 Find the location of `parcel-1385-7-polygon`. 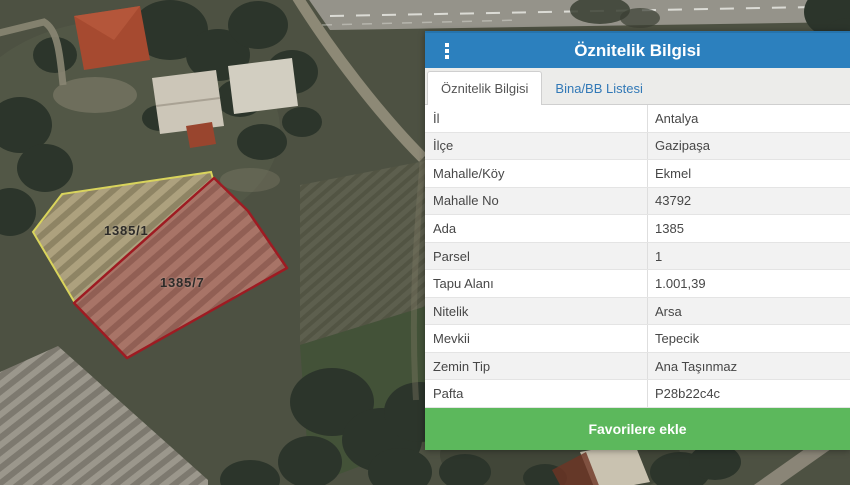

parcel-1385-7-polygon is located at coordinates (180, 268).